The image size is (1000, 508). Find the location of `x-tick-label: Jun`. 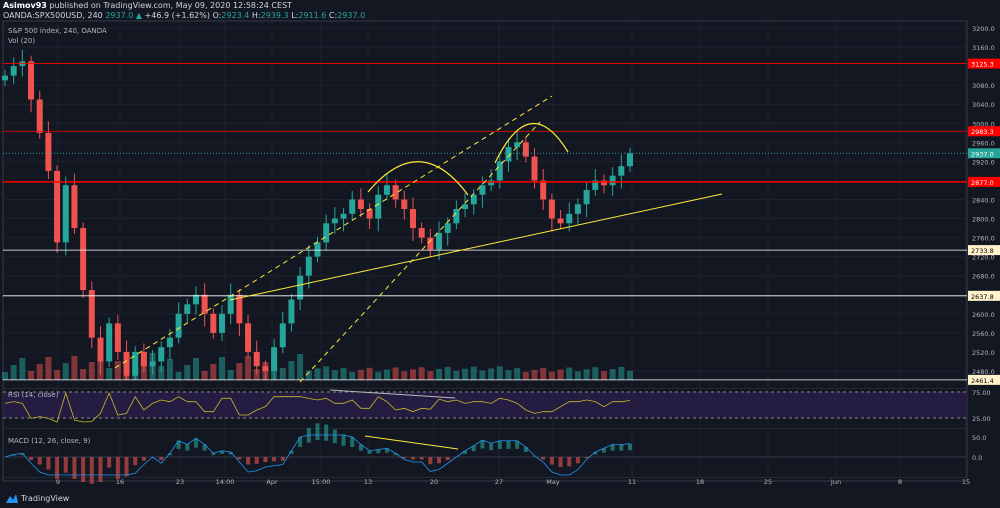

x-tick-label: Jun is located at coordinates (835, 482).